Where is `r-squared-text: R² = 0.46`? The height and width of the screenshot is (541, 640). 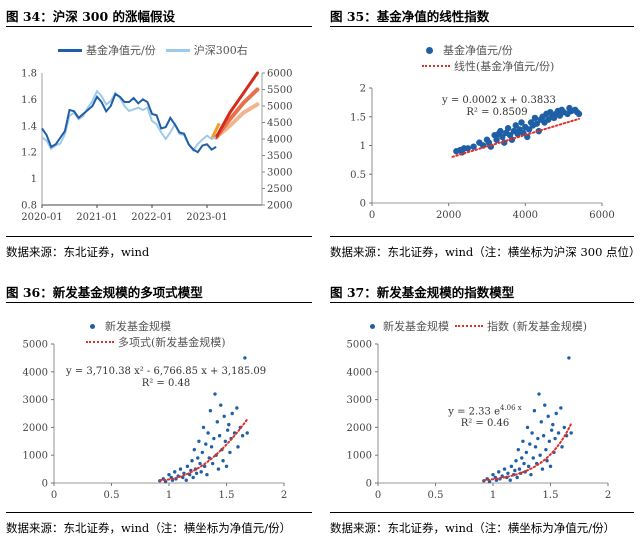
r-squared-text: R² = 0.46 is located at coordinates (485, 424).